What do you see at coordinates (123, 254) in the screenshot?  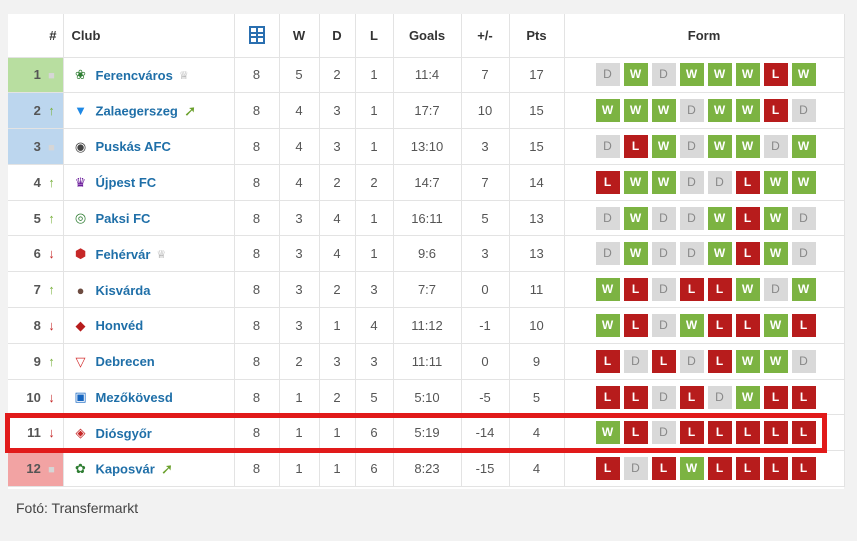 I see `club-link: Fehérvár` at bounding box center [123, 254].